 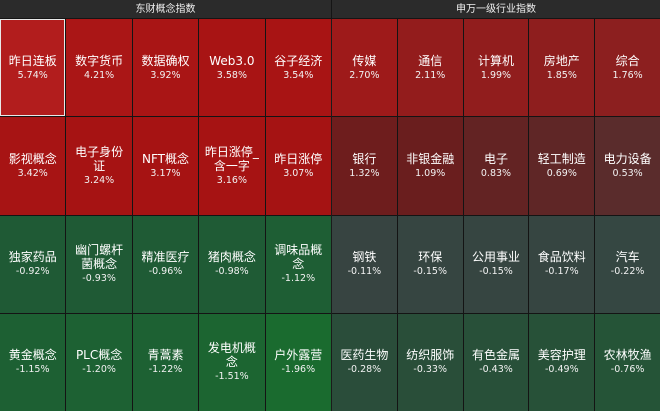 I want to click on concept-tile-name: 黄金概念, so click(x=32, y=355).